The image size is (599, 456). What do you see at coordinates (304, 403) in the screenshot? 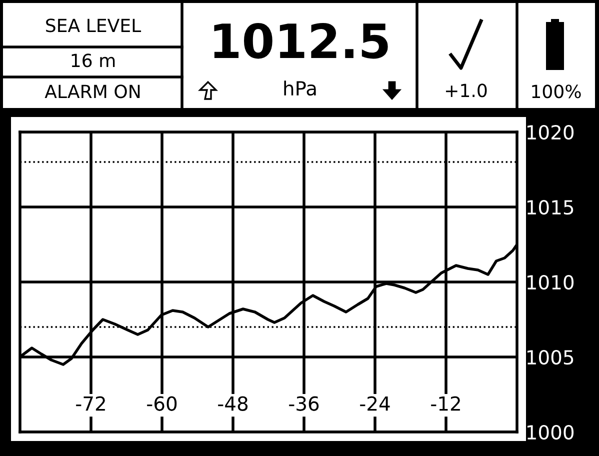
I see `x-tick-label: -36` at bounding box center [304, 403].